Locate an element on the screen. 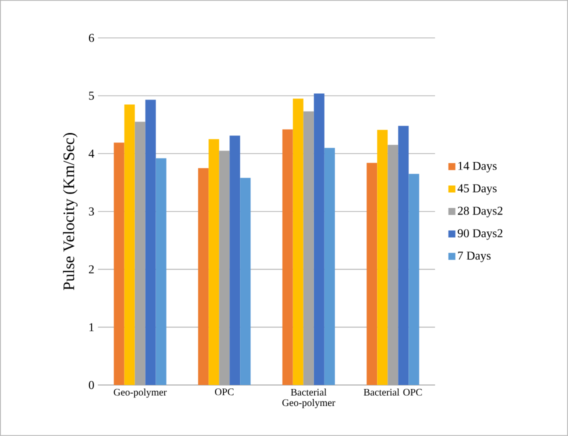 Image resolution: width=568 pixels, height=436 pixels. legend-label: 90 Days2 is located at coordinates (480, 234).